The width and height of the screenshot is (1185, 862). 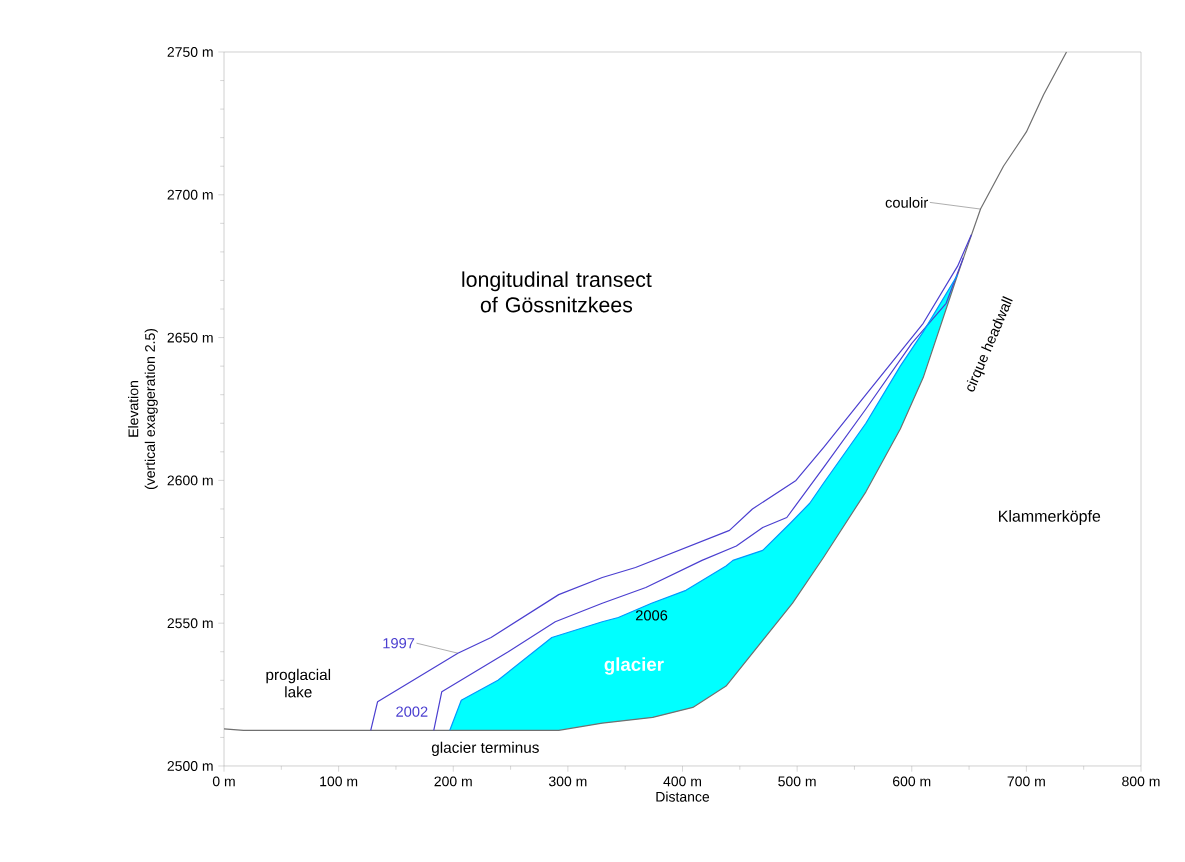 I want to click on y-tick-label: 2500 m, so click(x=190, y=766).